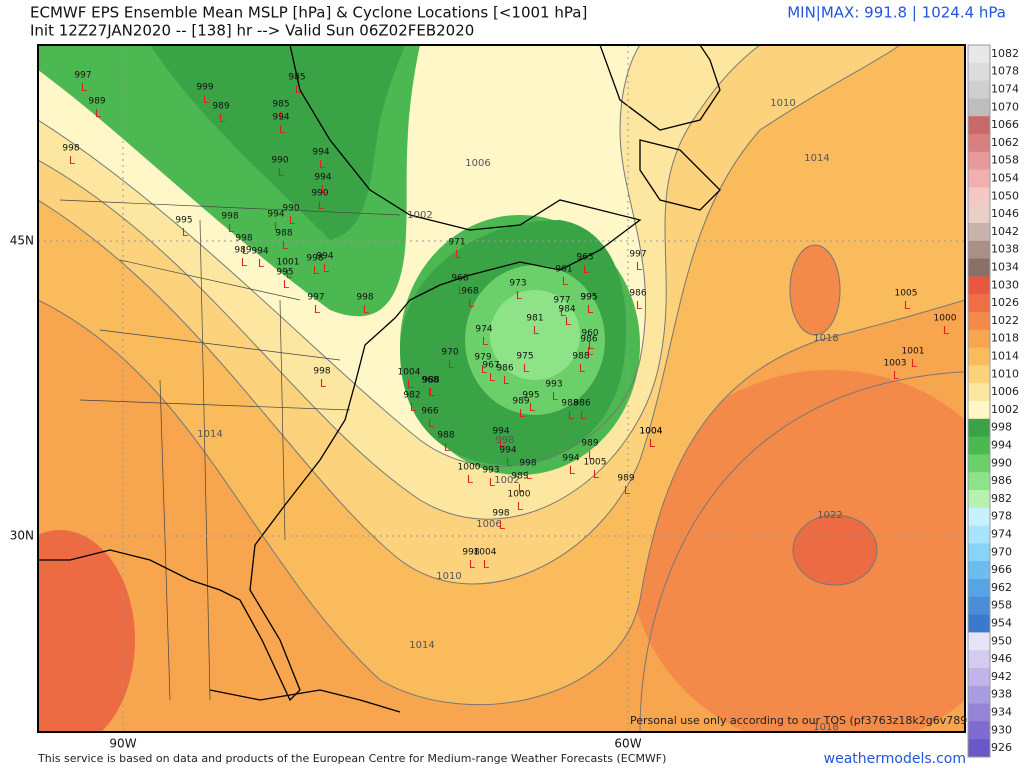 This screenshot has width=1024, height=768. Describe the element at coordinates (22, 241) in the screenshot. I see `lat-label: 45N` at that location.